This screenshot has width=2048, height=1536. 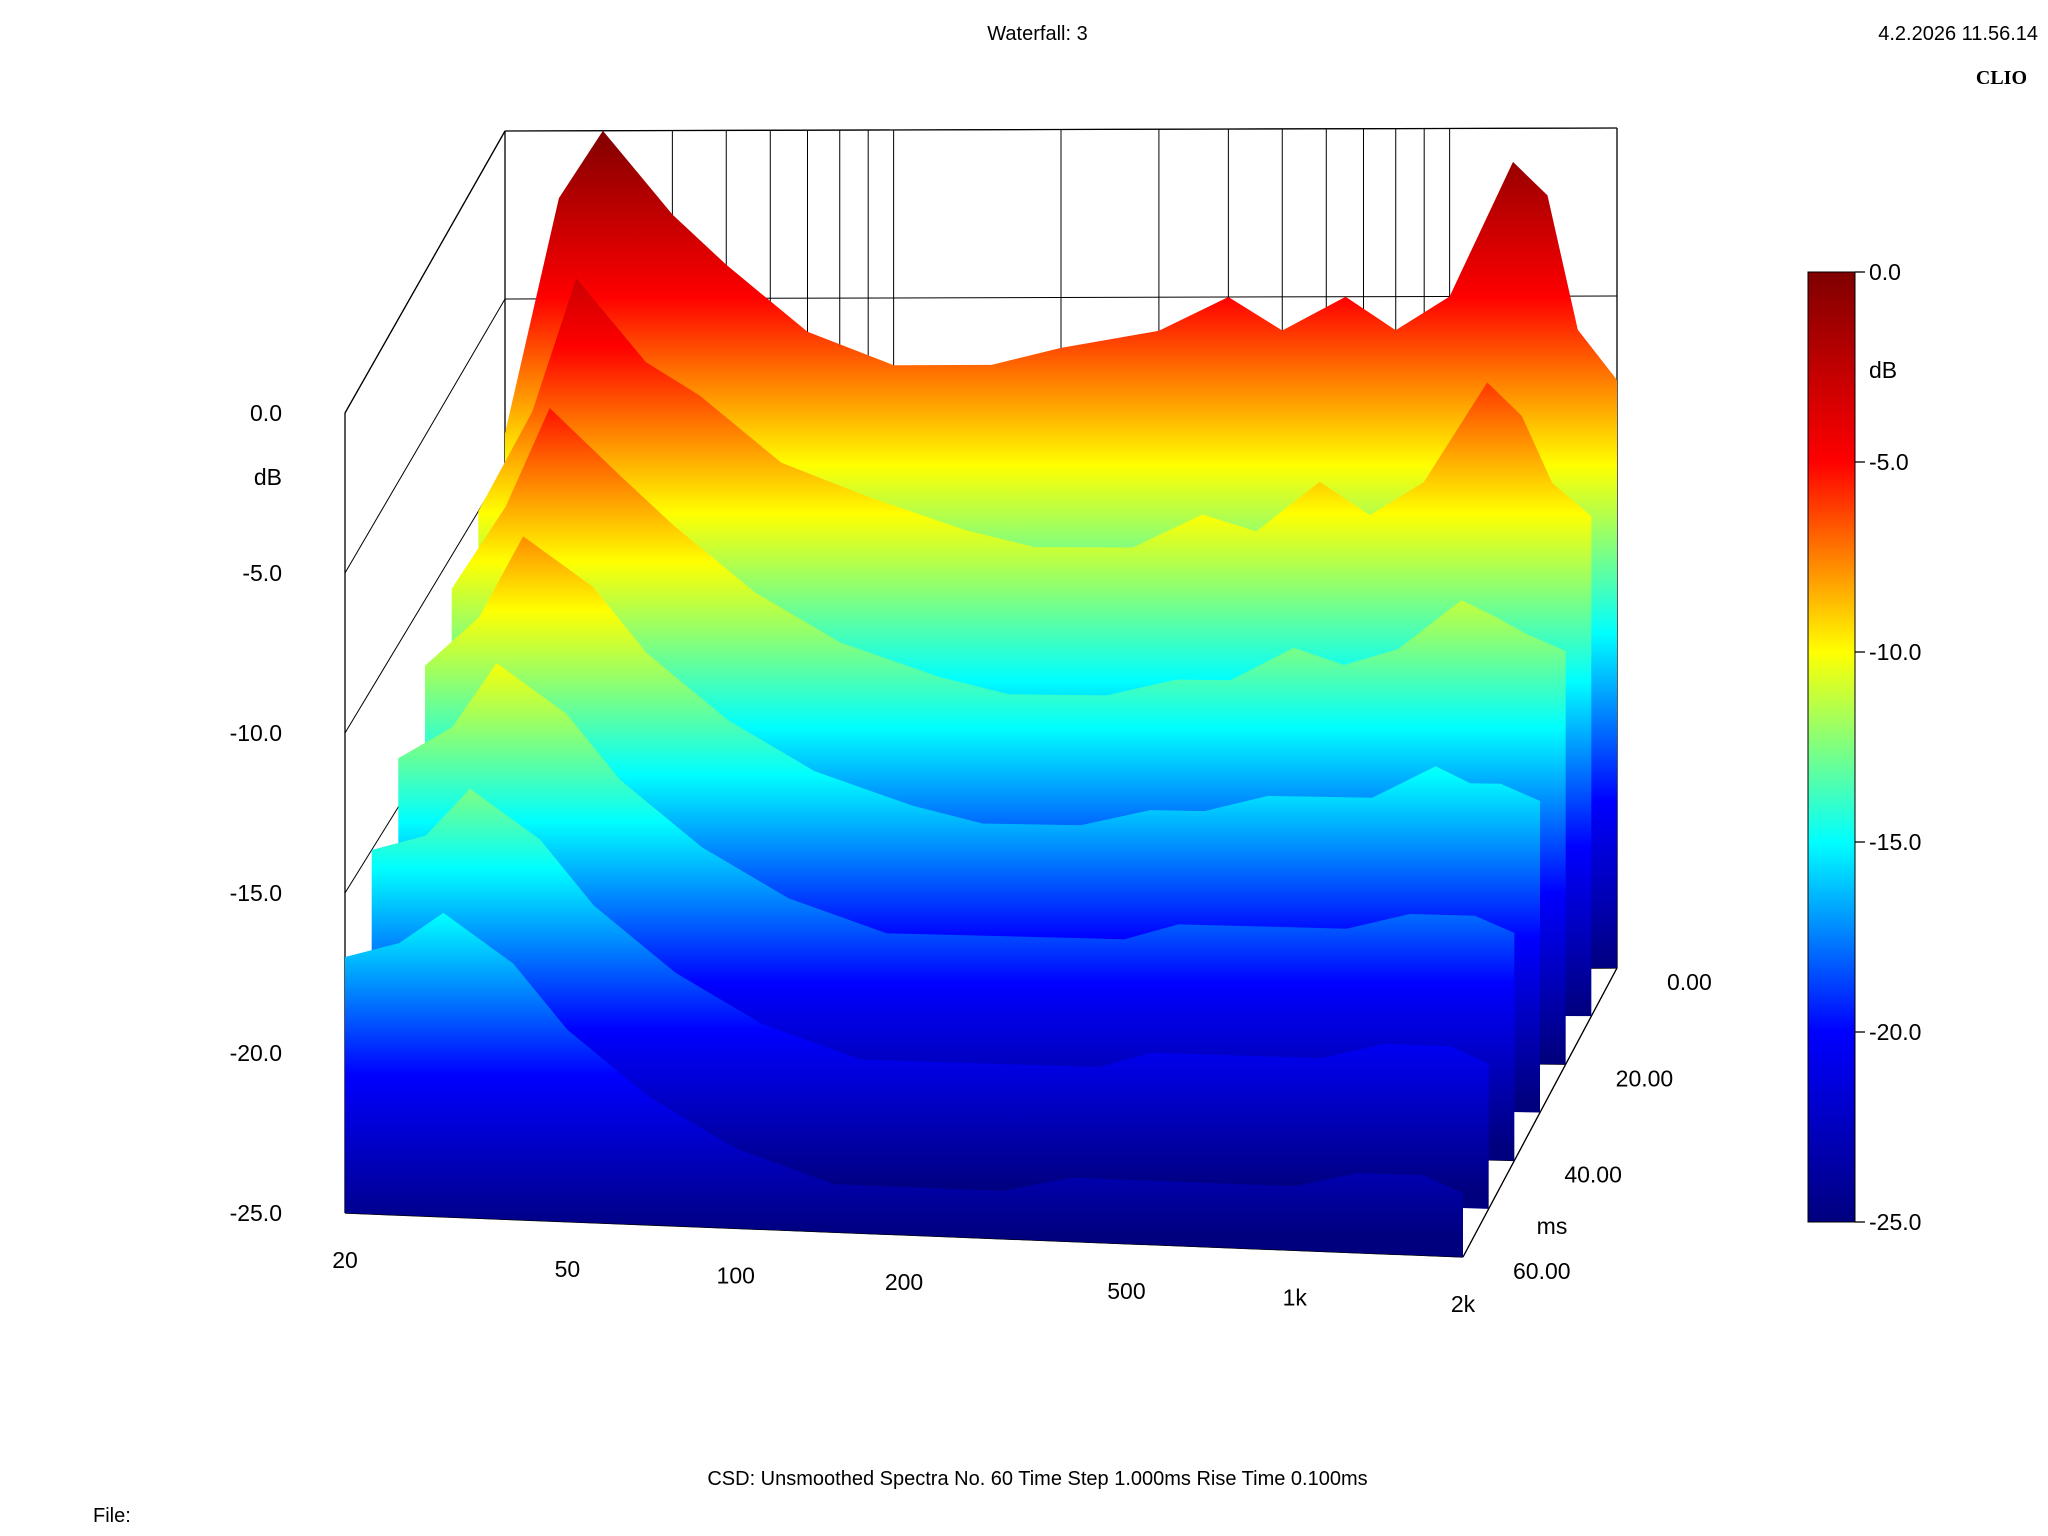 I want to click on x-tick-label: 200, so click(x=904, y=1282).